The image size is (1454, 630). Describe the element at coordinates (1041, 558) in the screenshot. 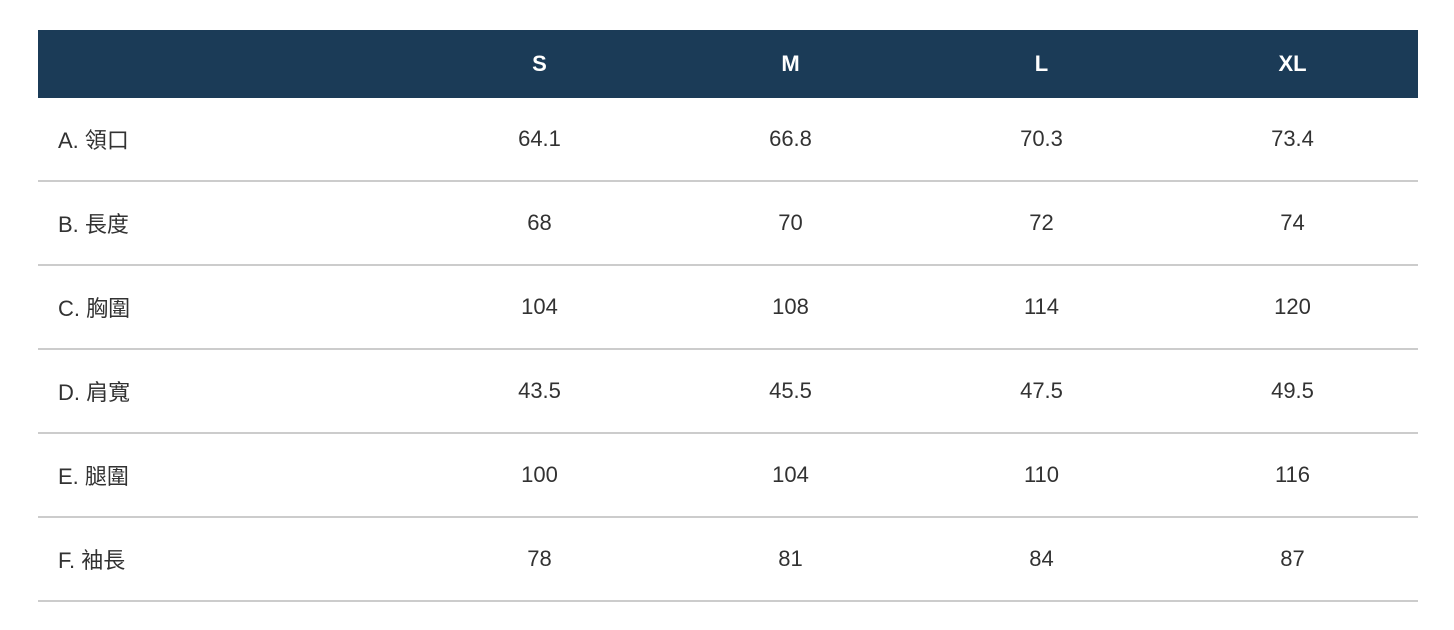

I see `measurement-value: 84` at that location.